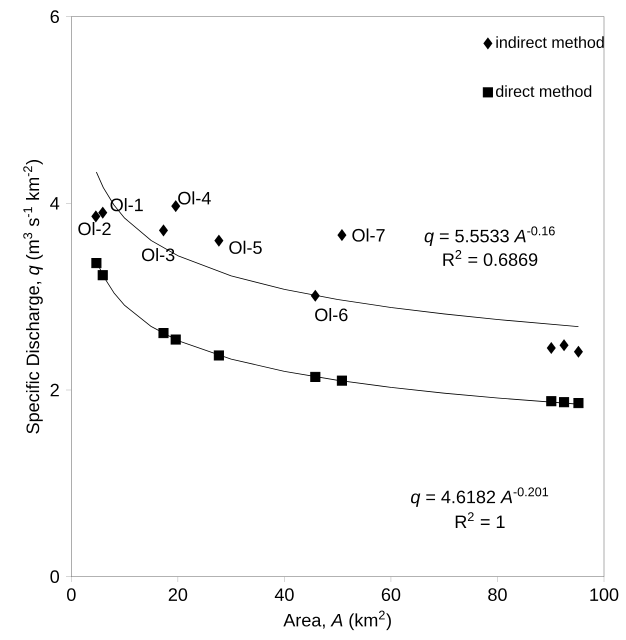 The height and width of the screenshot is (640, 626). What do you see at coordinates (480, 520) in the screenshot?
I see `annotation: R$^{2}$ = 1` at bounding box center [480, 520].